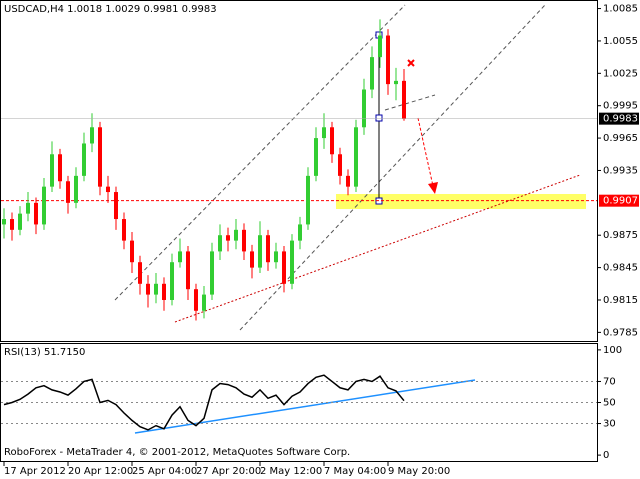 This screenshot has height=479, width=640. Describe the element at coordinates (620, 332) in the screenshot. I see `y-tick-label: 0.9785` at that location.